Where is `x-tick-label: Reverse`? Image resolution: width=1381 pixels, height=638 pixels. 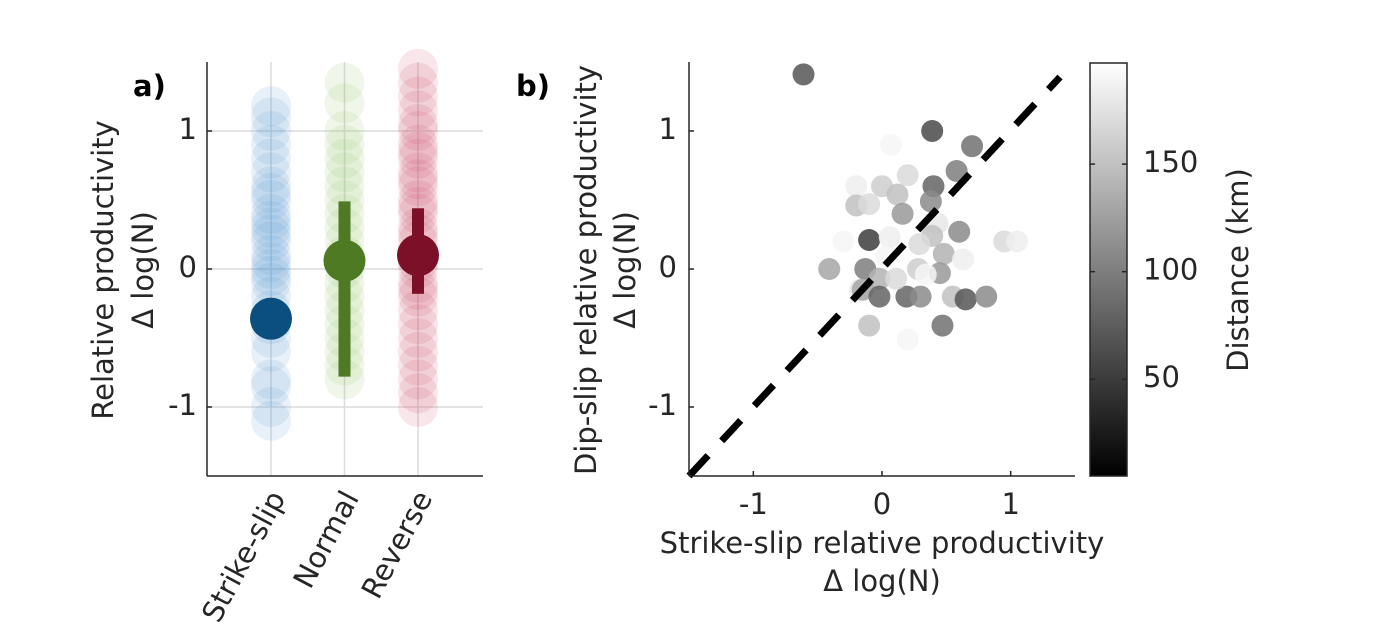 x-tick-label: Reverse is located at coordinates (396, 544).